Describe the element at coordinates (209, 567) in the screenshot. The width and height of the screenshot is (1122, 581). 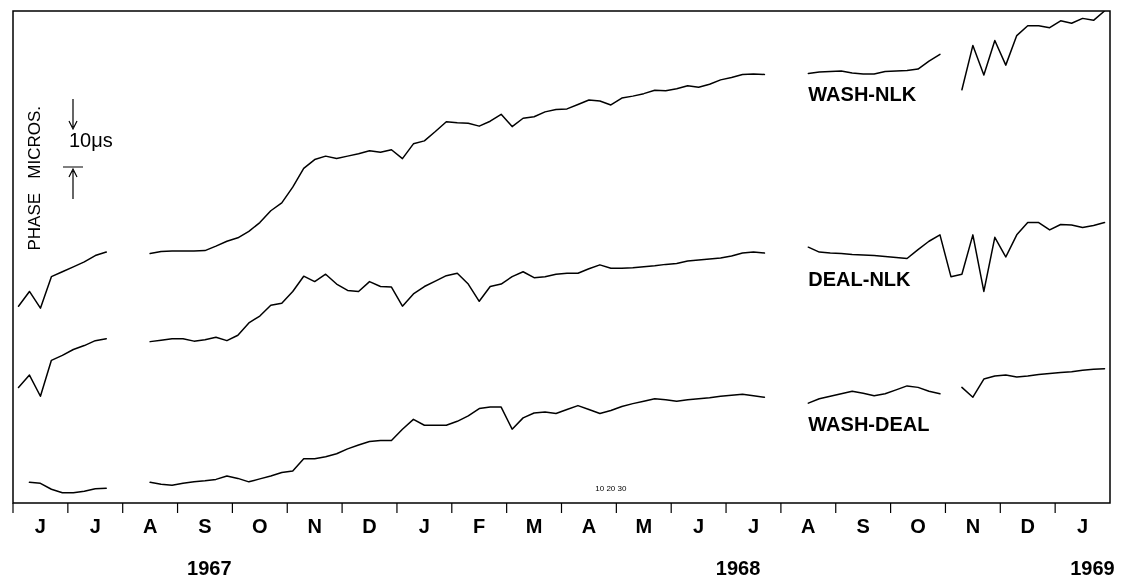
I see `text: 1967` at that location.